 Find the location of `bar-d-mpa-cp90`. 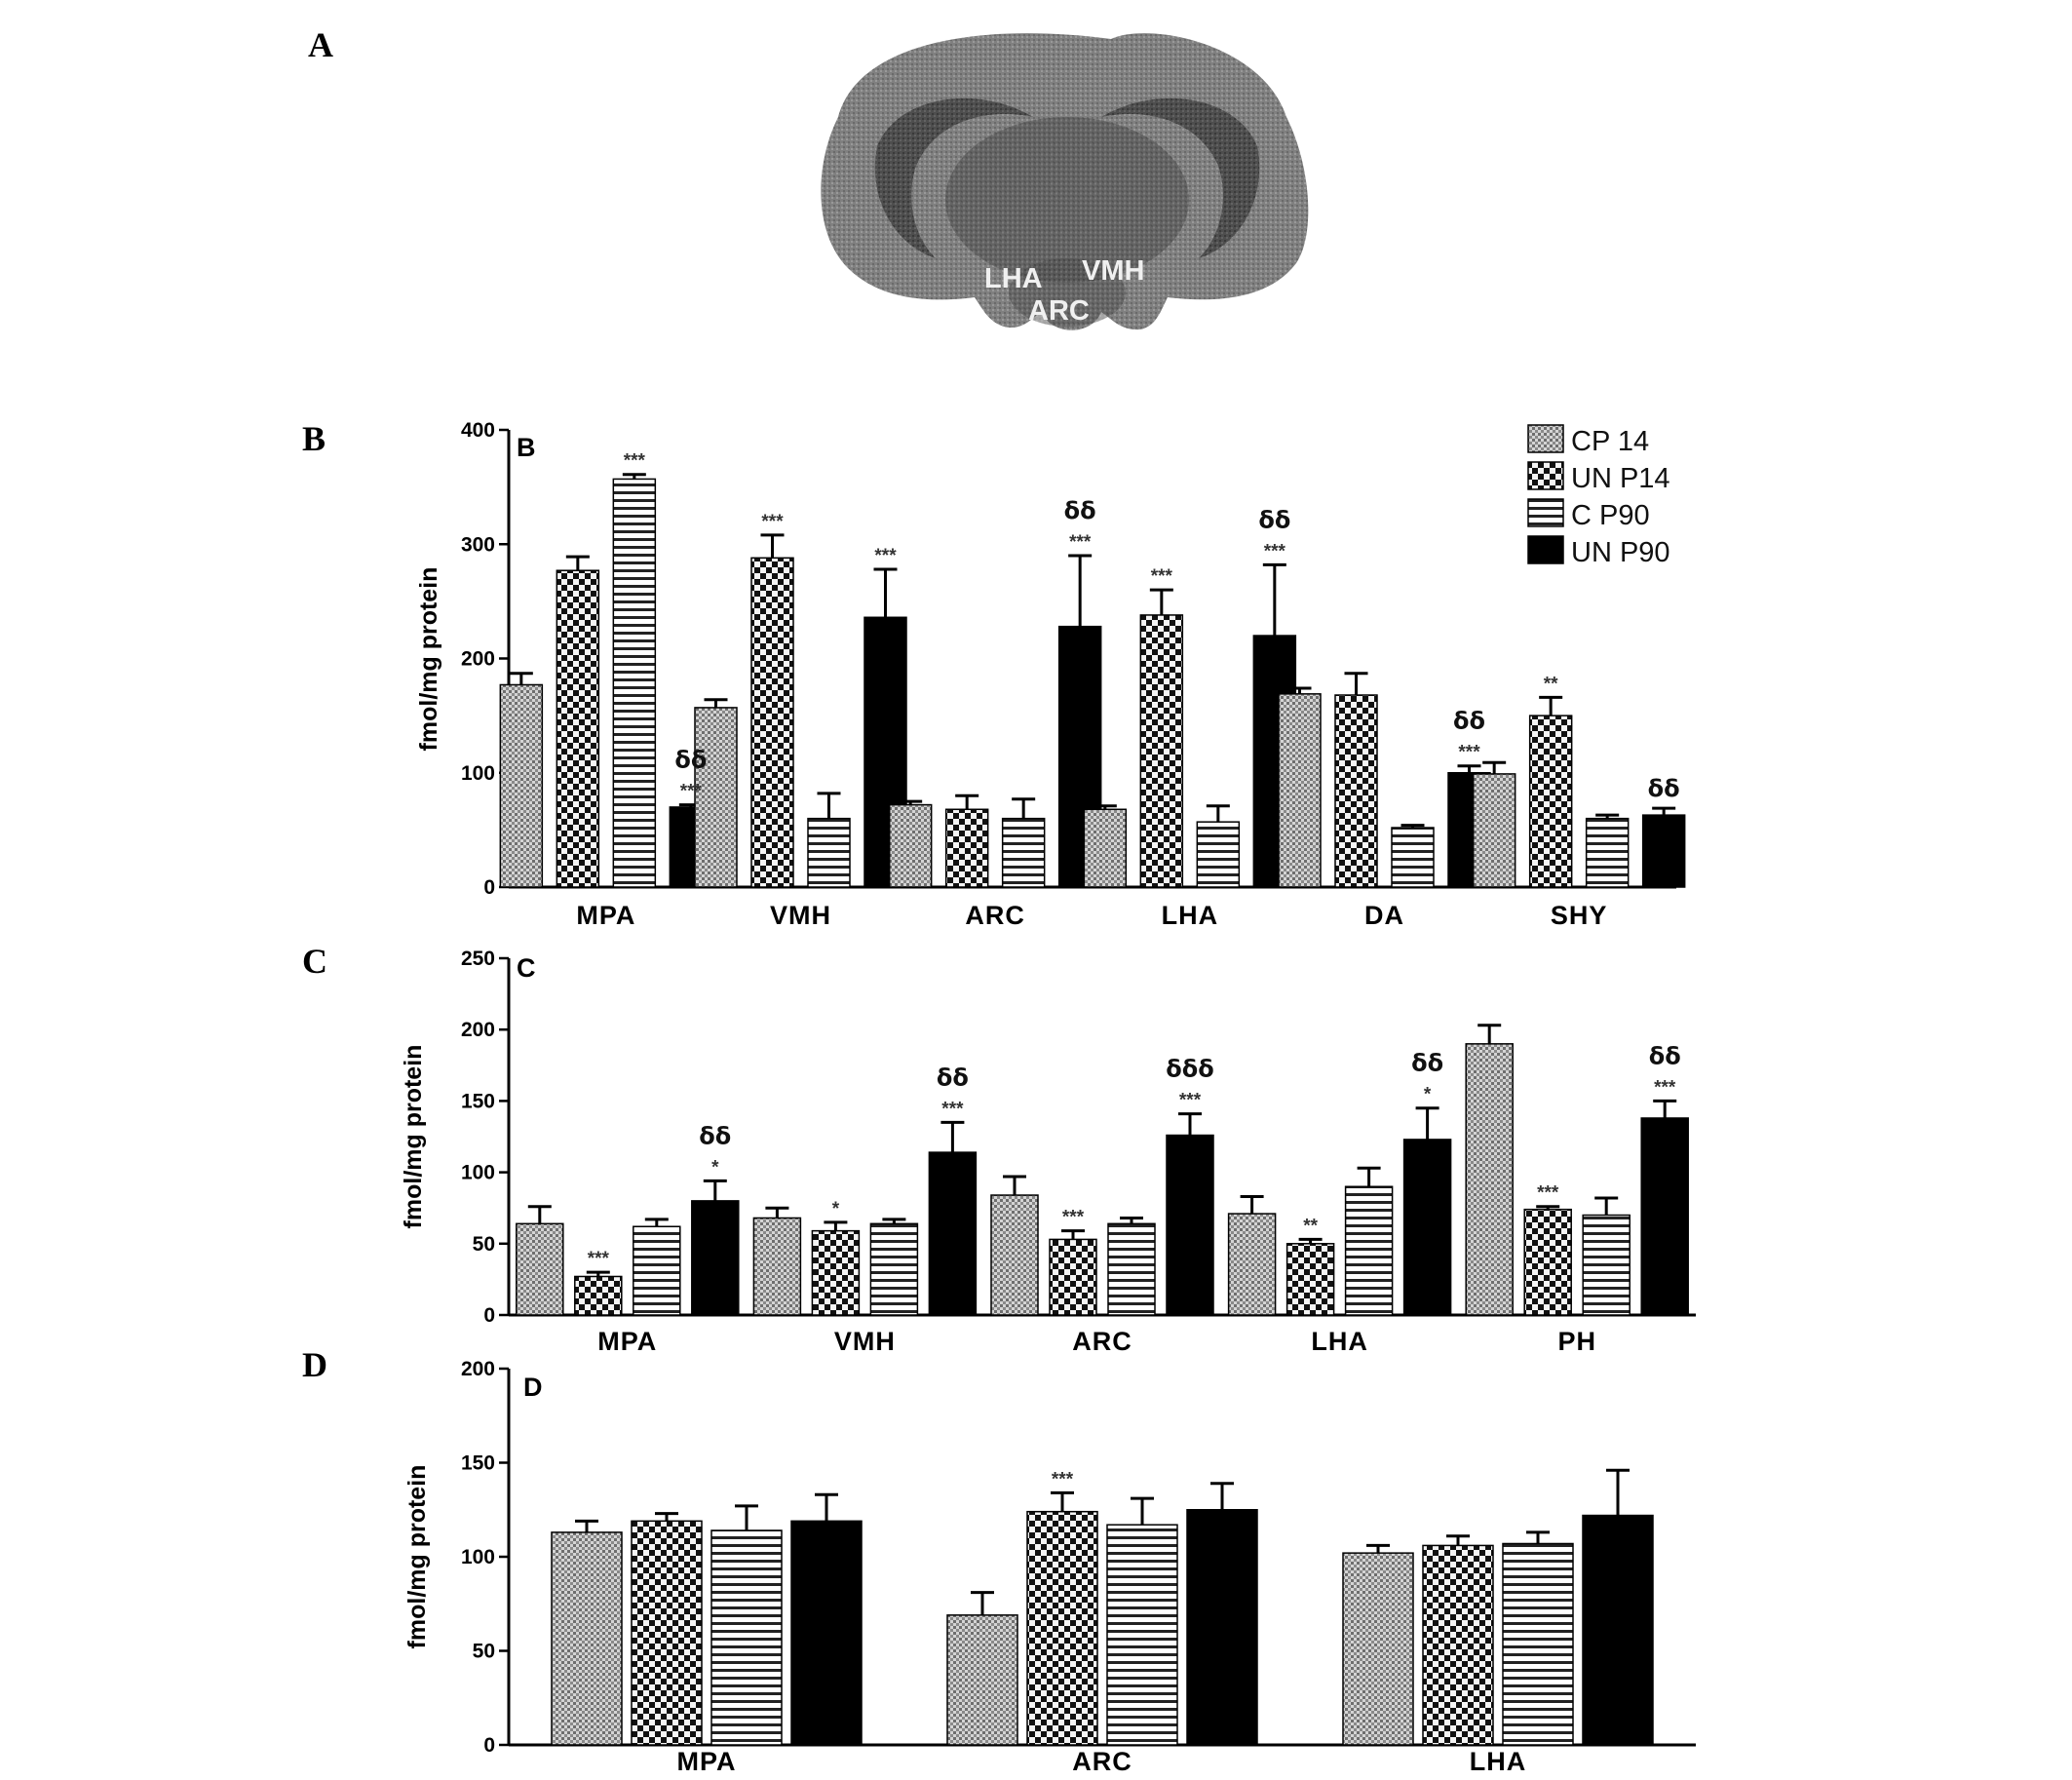

bar-d-mpa-cp90 is located at coordinates (746, 1637).